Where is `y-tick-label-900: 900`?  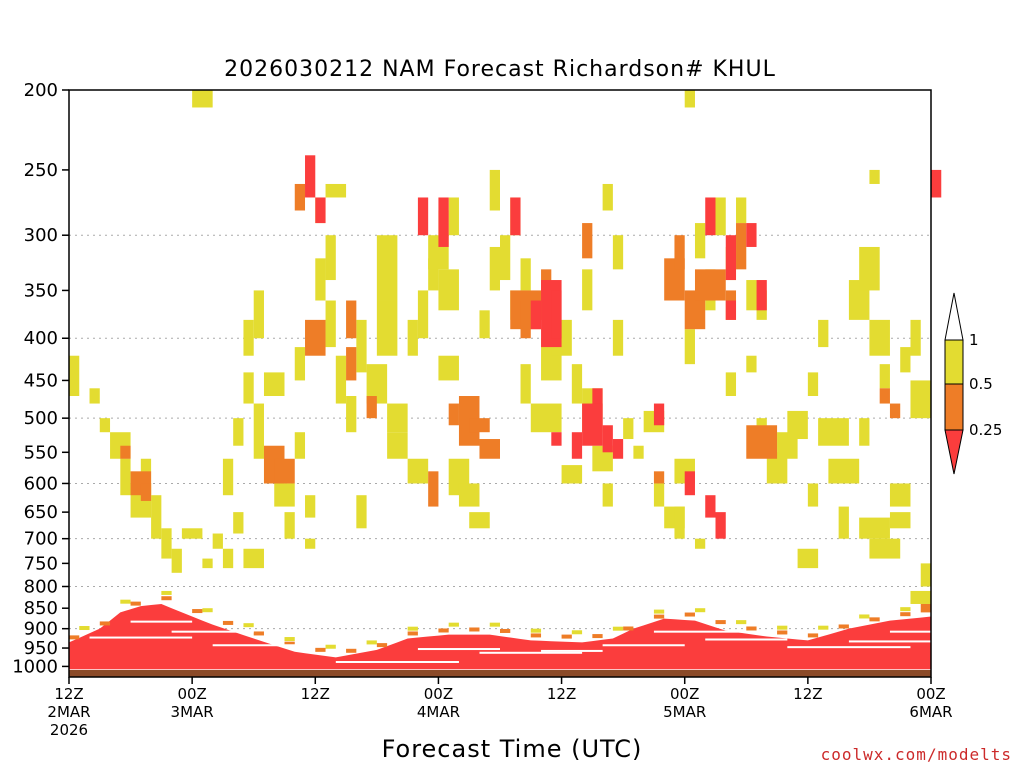 y-tick-label-900: 900 is located at coordinates (41, 629).